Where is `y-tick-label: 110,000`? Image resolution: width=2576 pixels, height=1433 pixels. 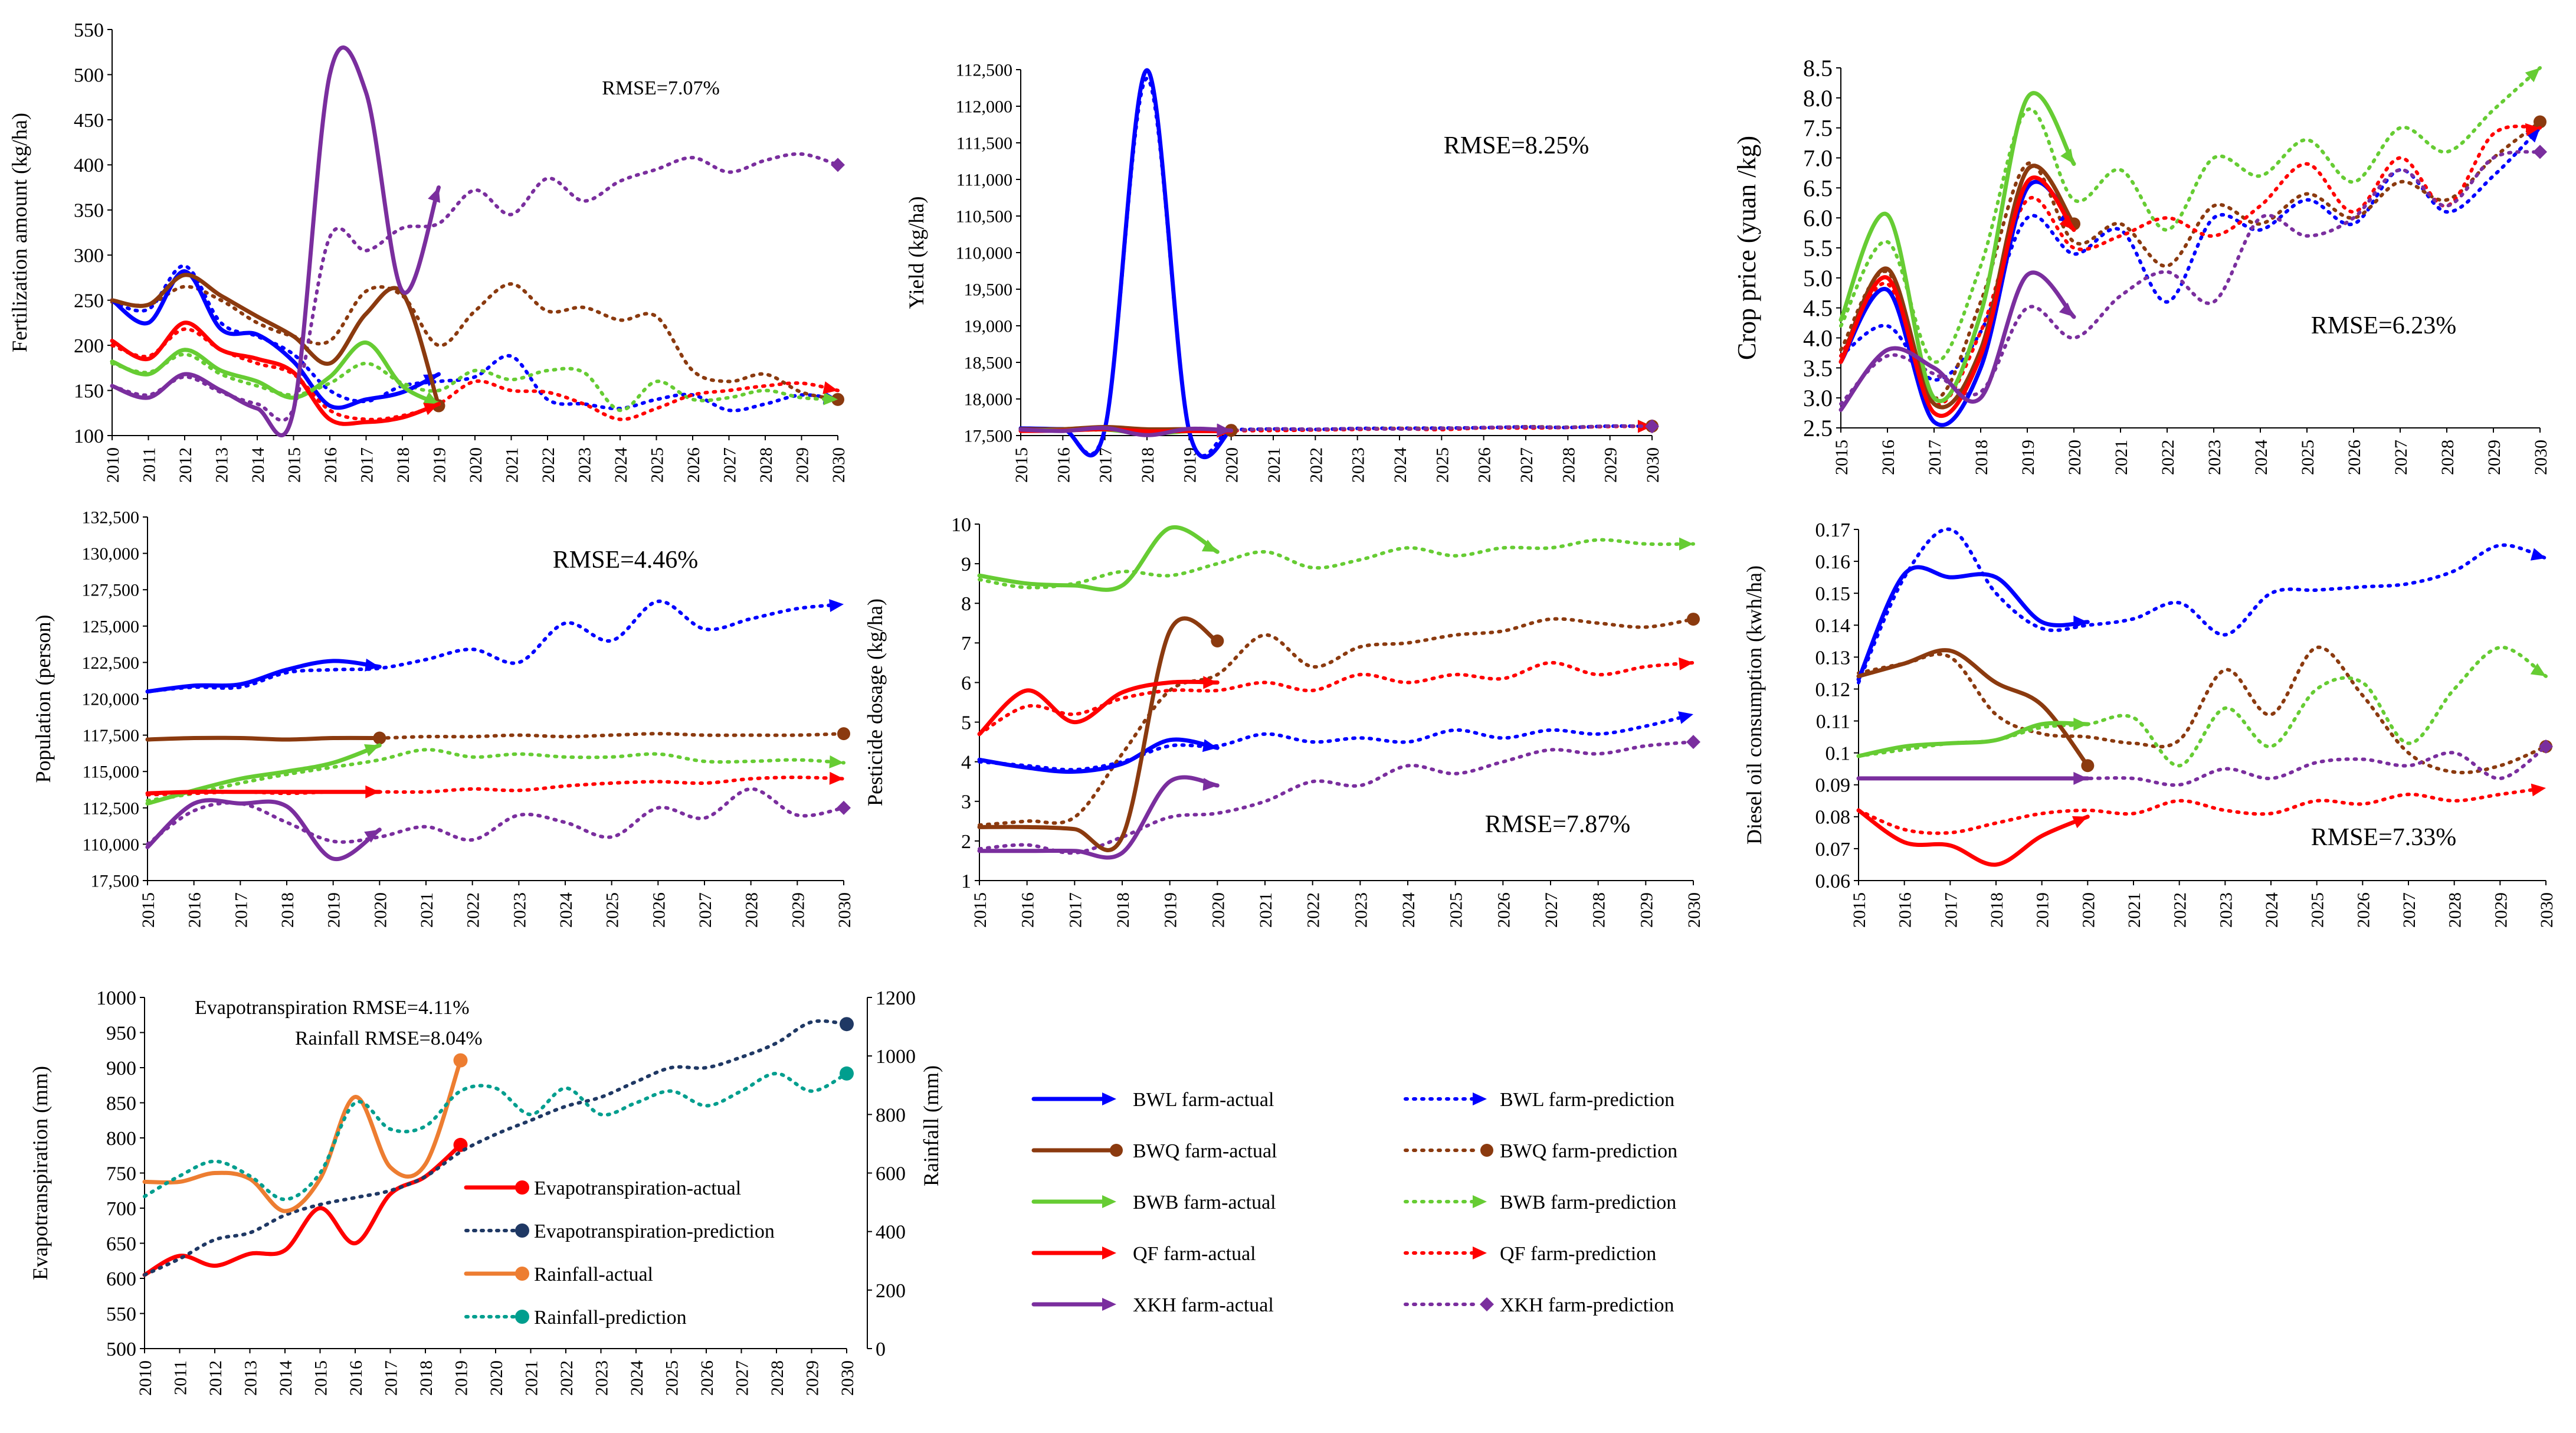
y-tick-label: 110,000 is located at coordinates (984, 253).